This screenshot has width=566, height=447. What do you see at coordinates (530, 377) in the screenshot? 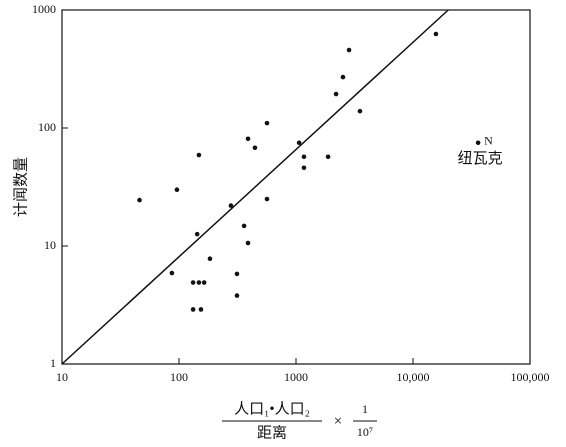
I see `x-tick-label: 100,000` at bounding box center [530, 377].